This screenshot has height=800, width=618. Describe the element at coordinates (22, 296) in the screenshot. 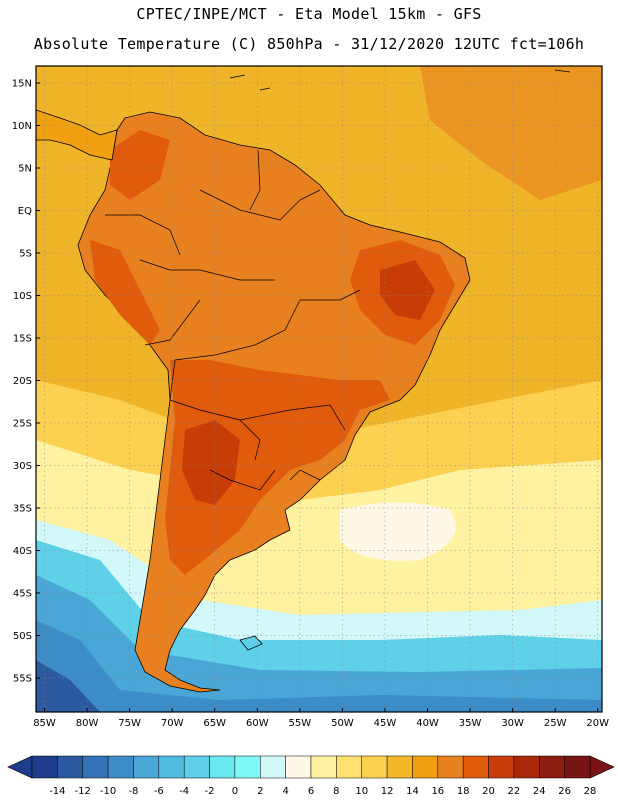

I see `lat-label: 10S` at that location.